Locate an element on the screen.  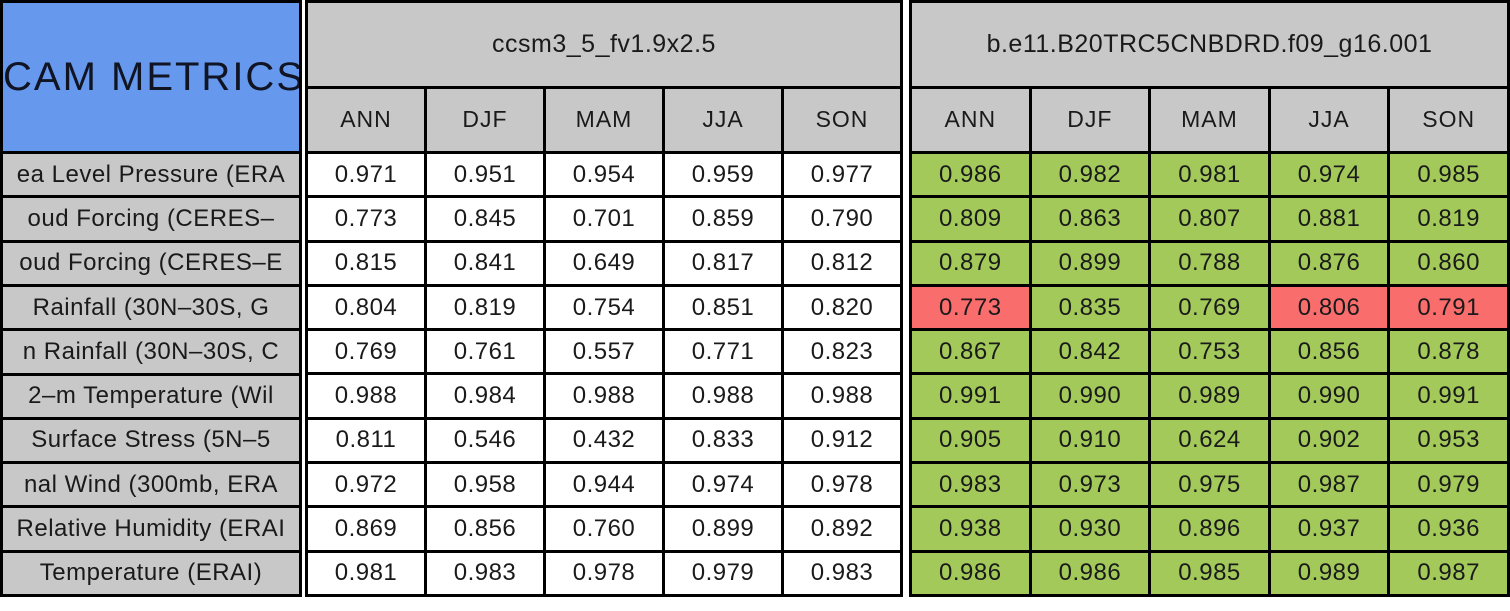
metric-value: 0.806 is located at coordinates (1329, 307).